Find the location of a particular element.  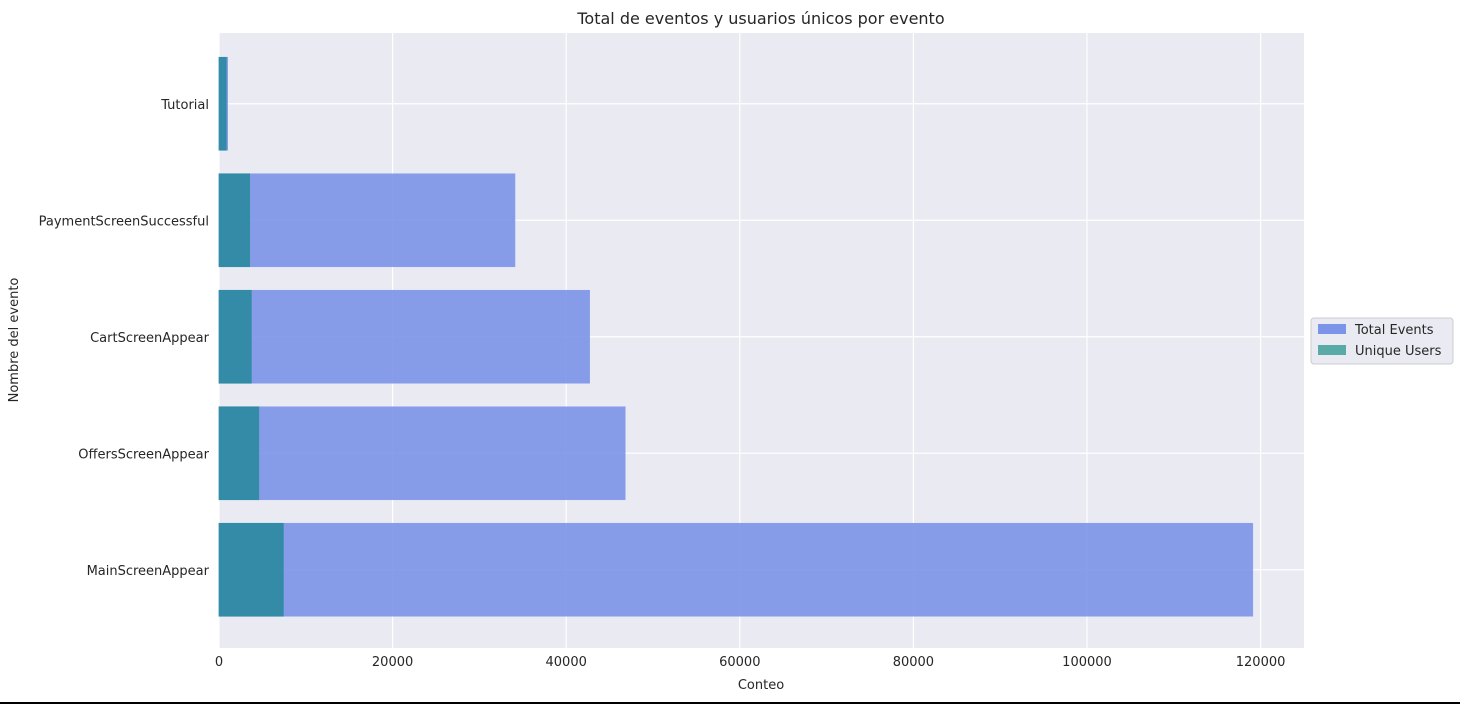

x-tick-label: 0 is located at coordinates (219, 662).